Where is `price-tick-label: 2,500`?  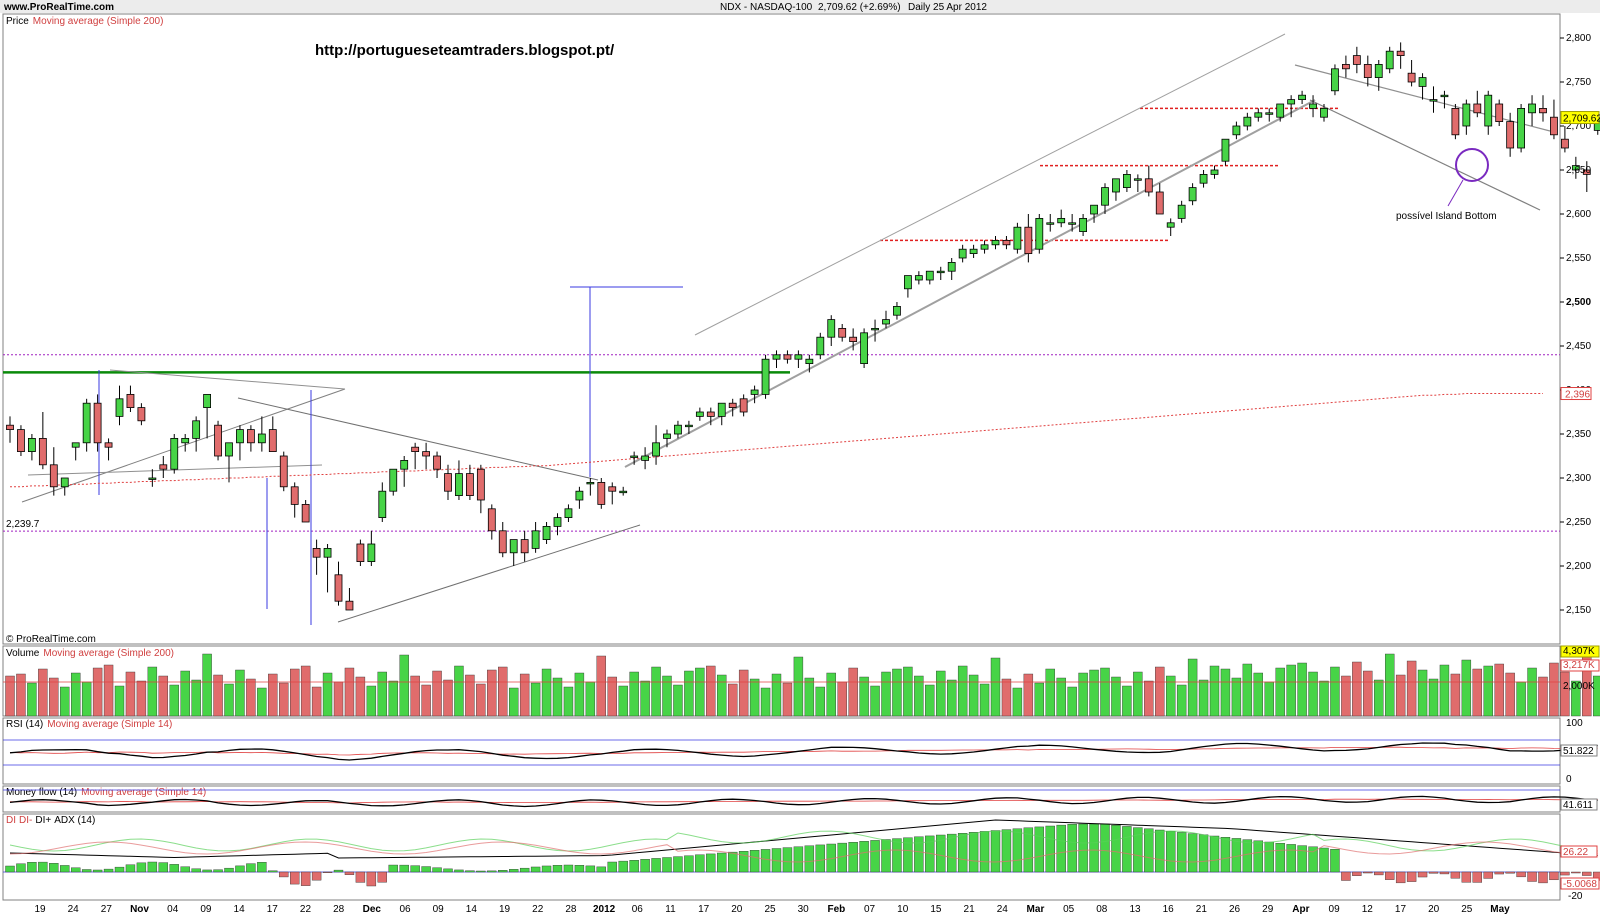 price-tick-label: 2,500 is located at coordinates (1578, 302).